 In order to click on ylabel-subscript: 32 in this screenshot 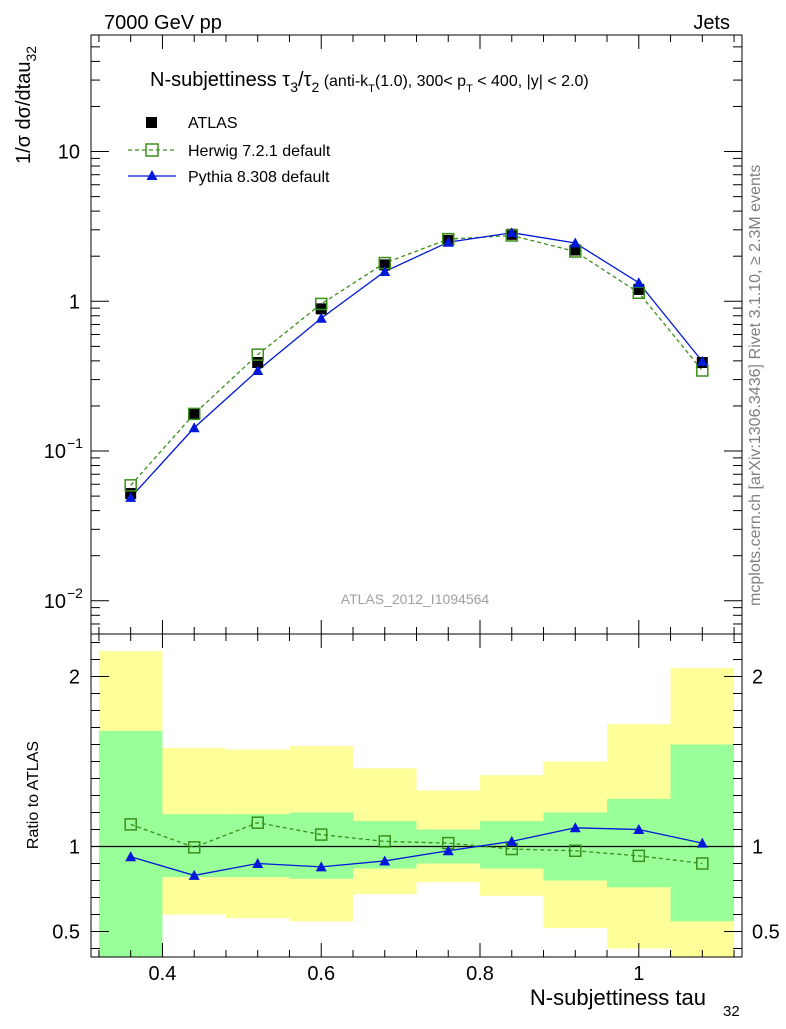, I will do `click(31, 54)`.